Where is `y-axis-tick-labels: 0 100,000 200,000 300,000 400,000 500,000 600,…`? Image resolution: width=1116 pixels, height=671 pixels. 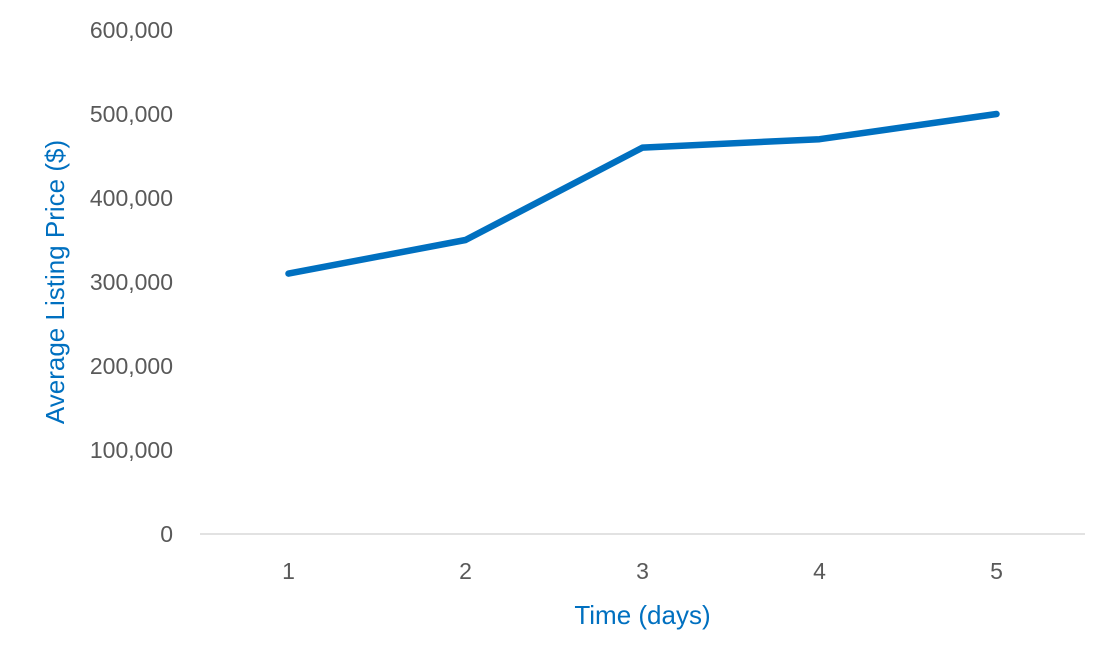 y-axis-tick-labels: 0 100,000 200,000 300,000 400,000 500,000 600,… is located at coordinates (131, 282).